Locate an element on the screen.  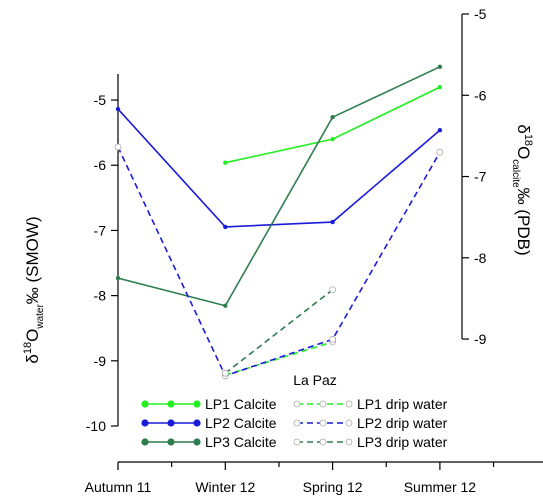
y2-tick-label: -9 is located at coordinates (480, 339).